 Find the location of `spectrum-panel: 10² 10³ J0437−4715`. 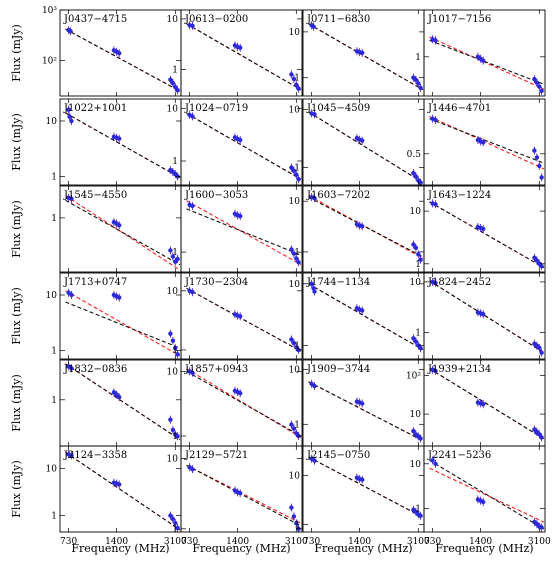

spectrum-panel: 10² 10³ J0437−4715 is located at coordinates (112, 51).